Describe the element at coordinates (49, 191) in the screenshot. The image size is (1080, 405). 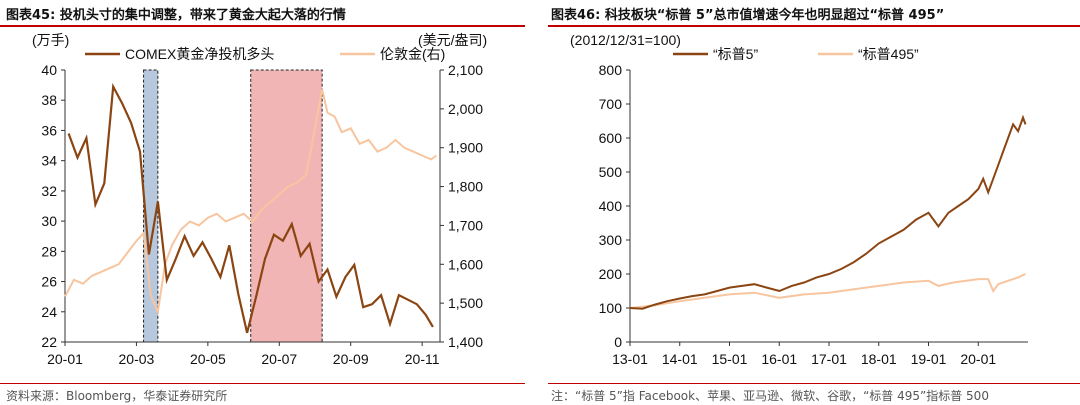
I see `y-tick-label: 32` at that location.